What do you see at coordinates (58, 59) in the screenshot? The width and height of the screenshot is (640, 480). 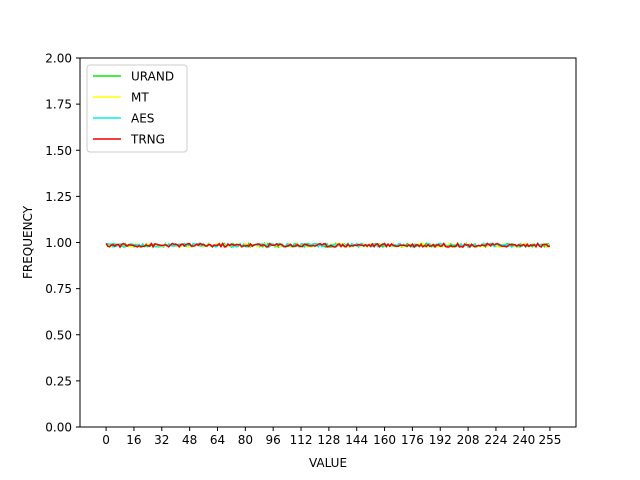 I see `y-tick-label: 2.00` at bounding box center [58, 59].